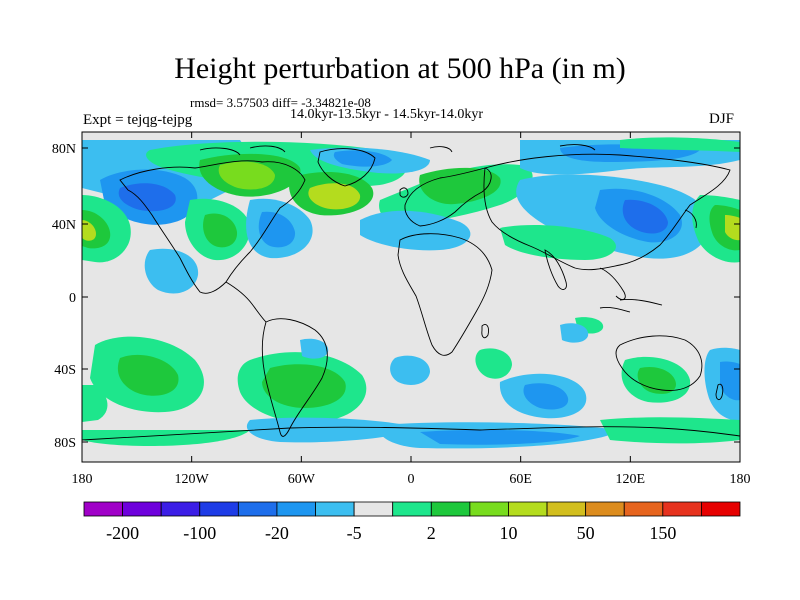 The width and height of the screenshot is (800, 600). Describe the element at coordinates (508, 533) in the screenshot. I see `colorbar-label: 10` at that location.